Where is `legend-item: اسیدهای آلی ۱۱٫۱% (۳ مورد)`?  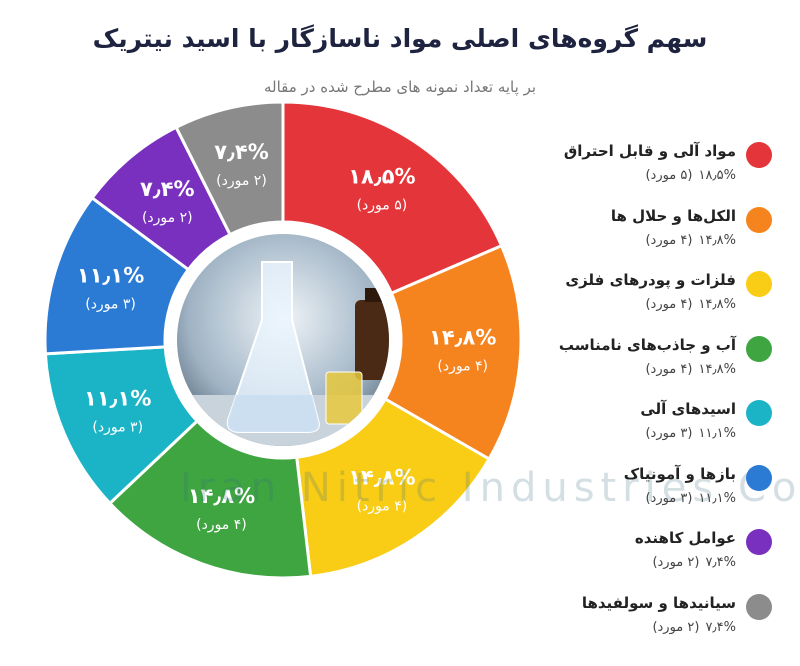 legend-item: اسیدهای آلی ۱۱٫۱% (۳ مورد) is located at coordinates (655, 426).